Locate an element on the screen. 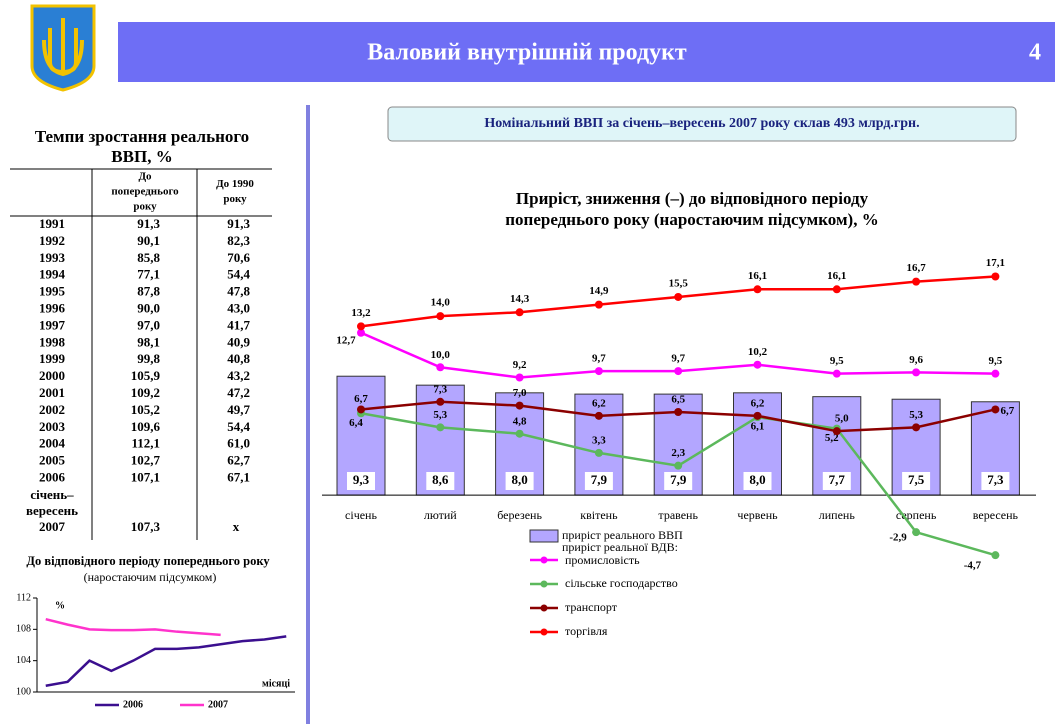 The image size is (1060, 724). row-label: 2002 is located at coordinates (52, 409).